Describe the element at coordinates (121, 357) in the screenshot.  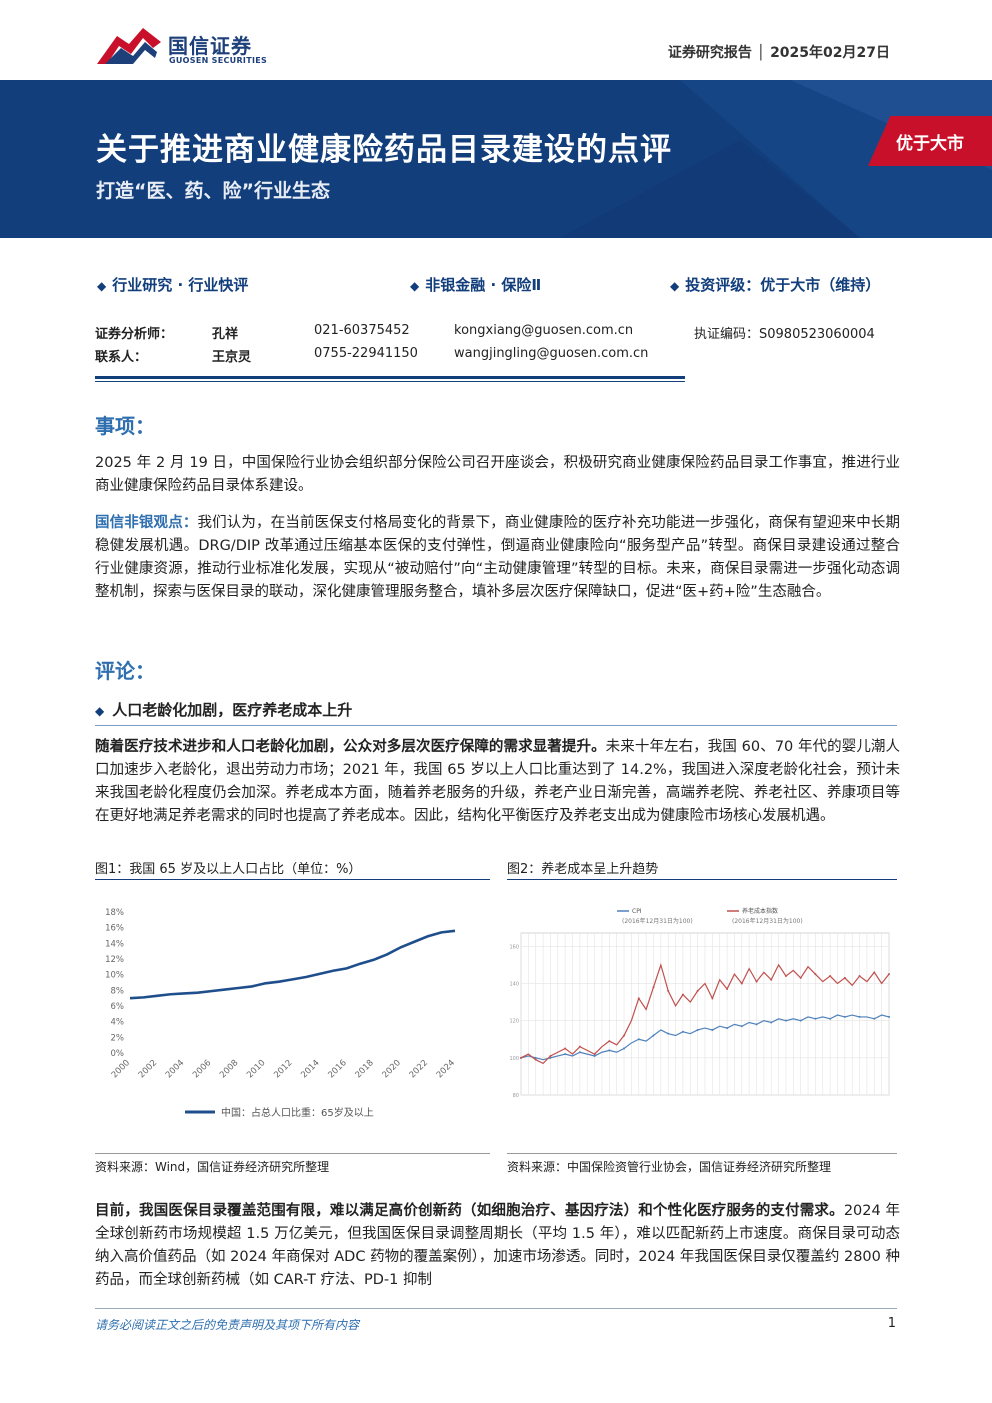
I see `contact-role: 联系人：` at that location.